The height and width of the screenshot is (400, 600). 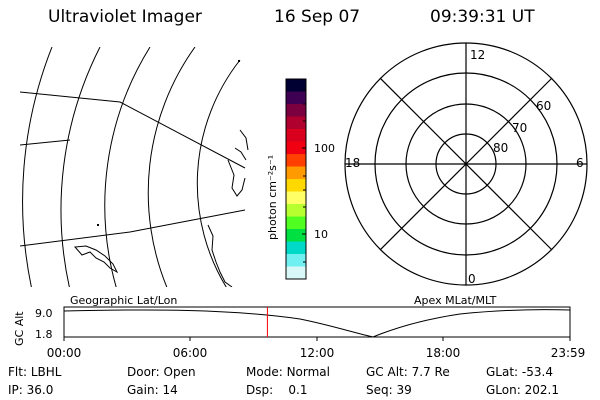 I want to click on time-tick-0600: 06:00, so click(x=190, y=353).